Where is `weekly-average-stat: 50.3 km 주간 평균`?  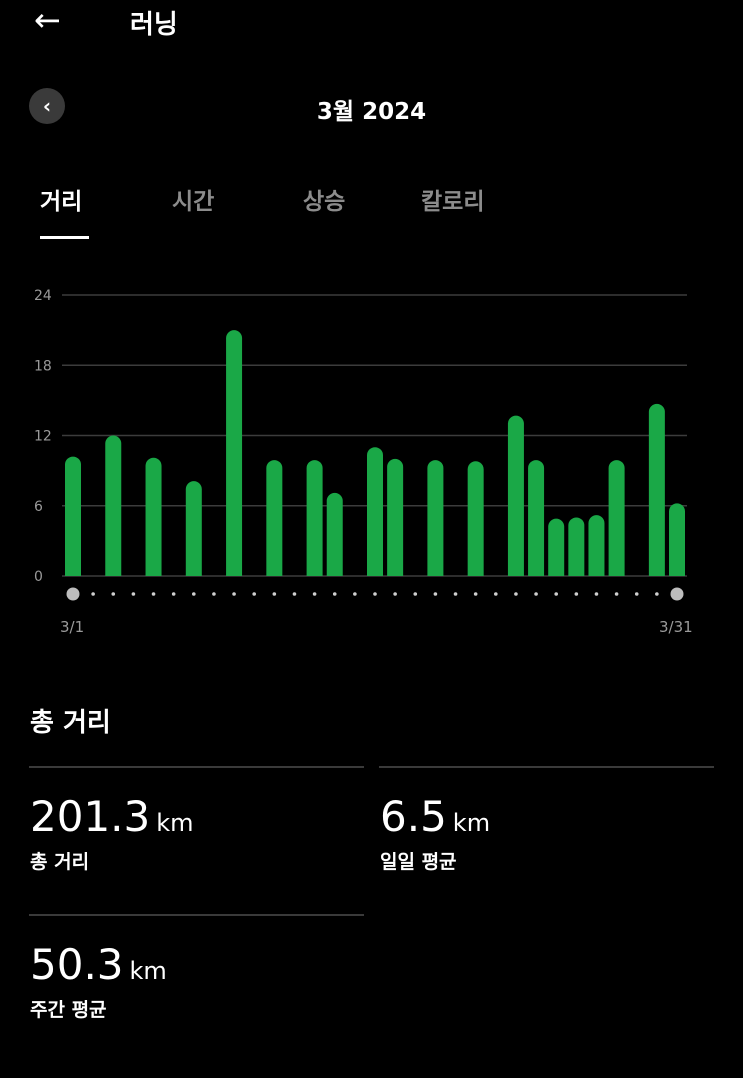 weekly-average-stat: 50.3 km 주간 평균 is located at coordinates (98, 981).